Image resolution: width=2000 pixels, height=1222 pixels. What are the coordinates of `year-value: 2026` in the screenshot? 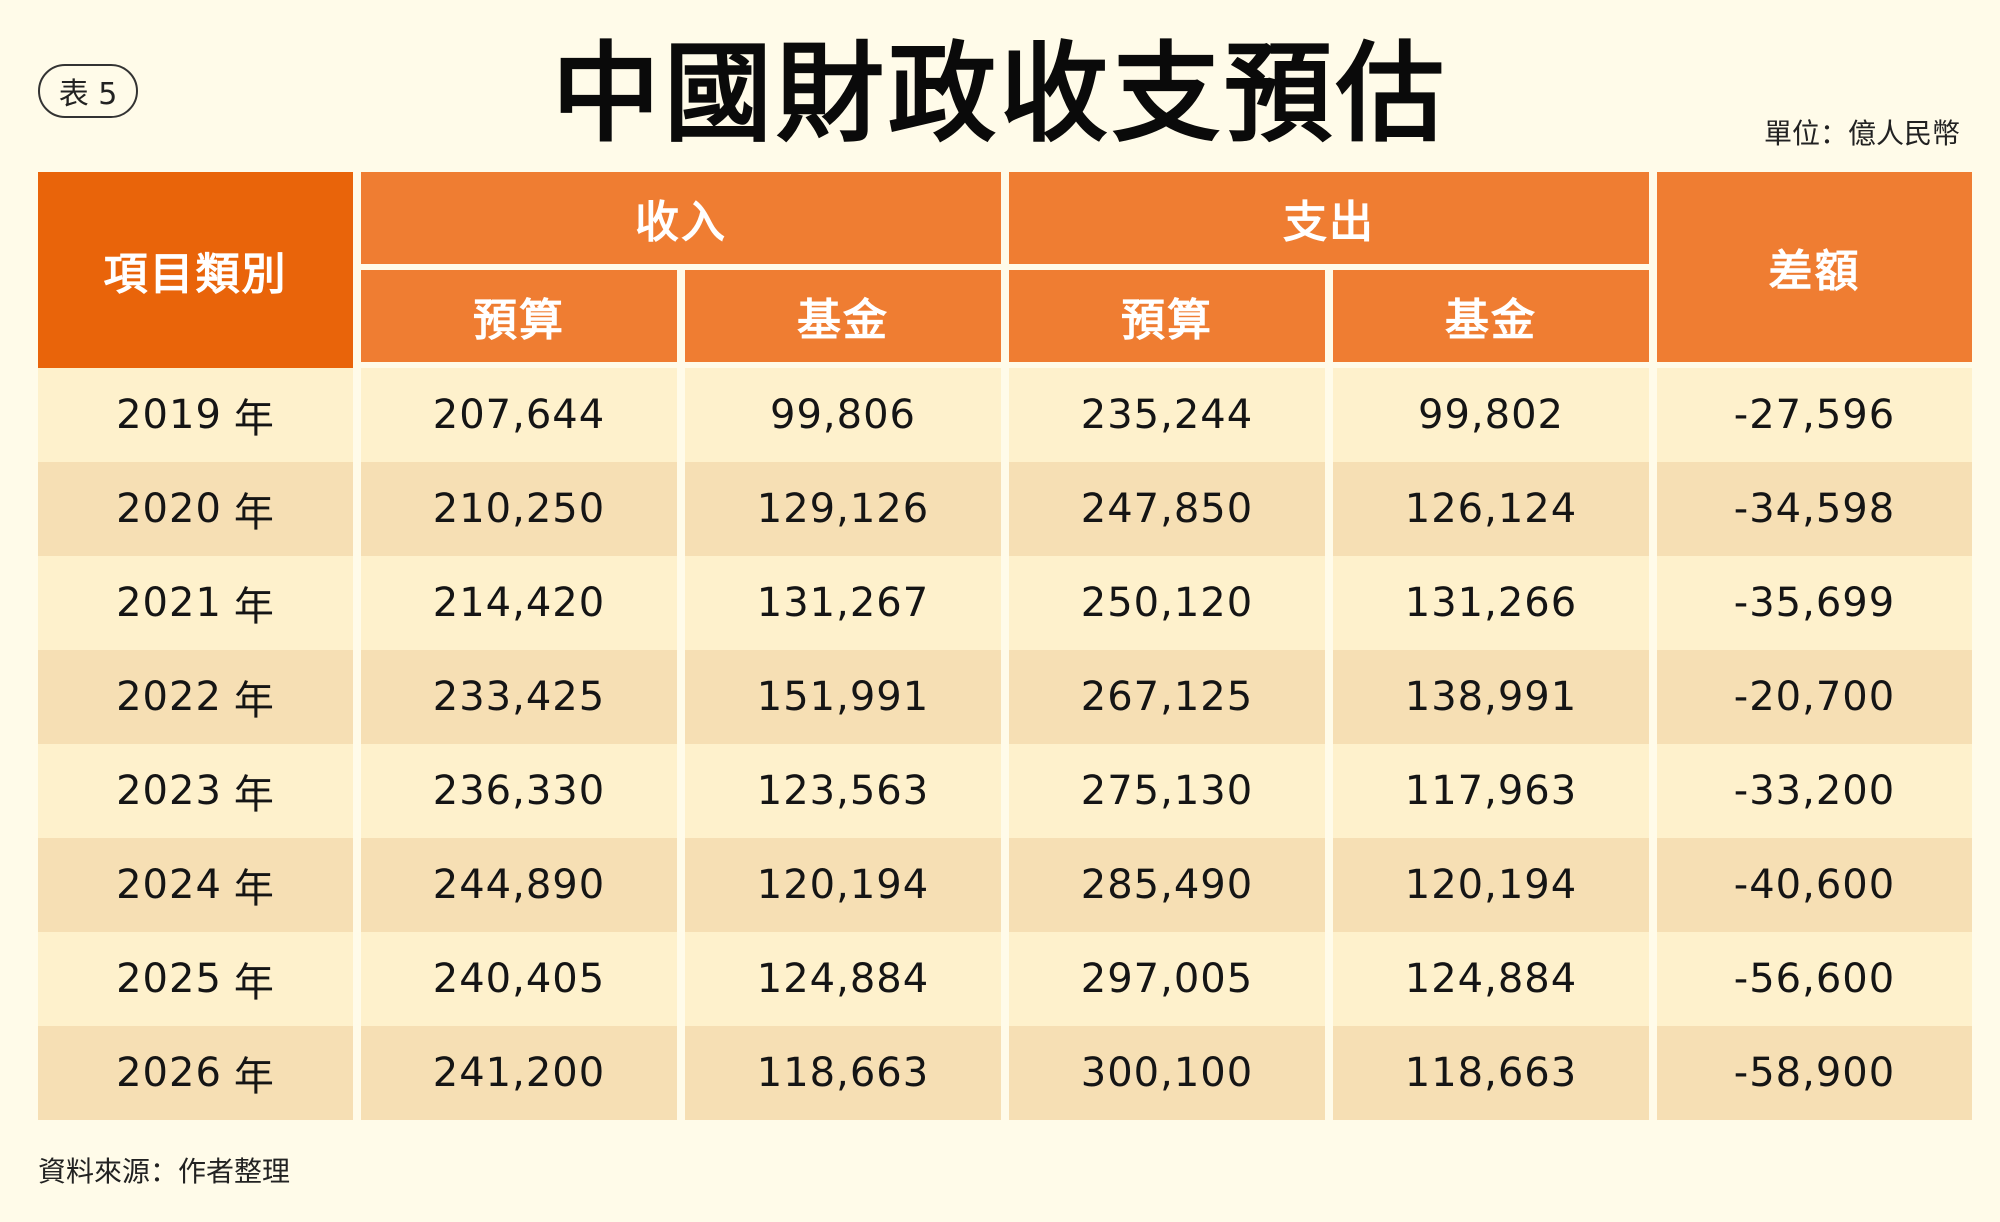 It's located at (169, 1073).